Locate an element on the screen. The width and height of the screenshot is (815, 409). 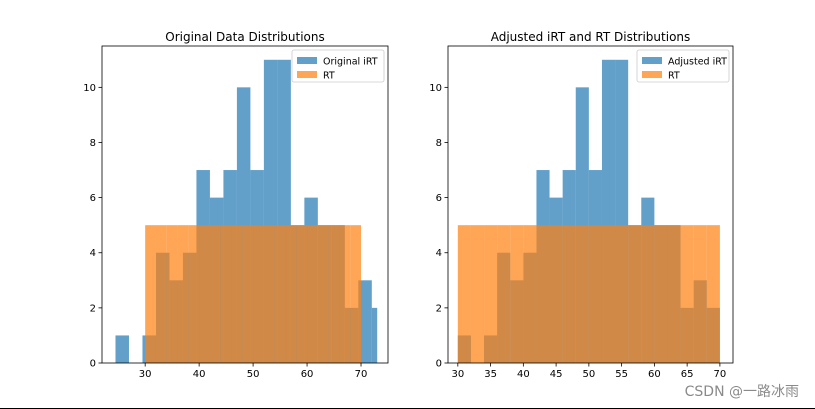
chart-title: Original Data Distributions is located at coordinates (245, 37).